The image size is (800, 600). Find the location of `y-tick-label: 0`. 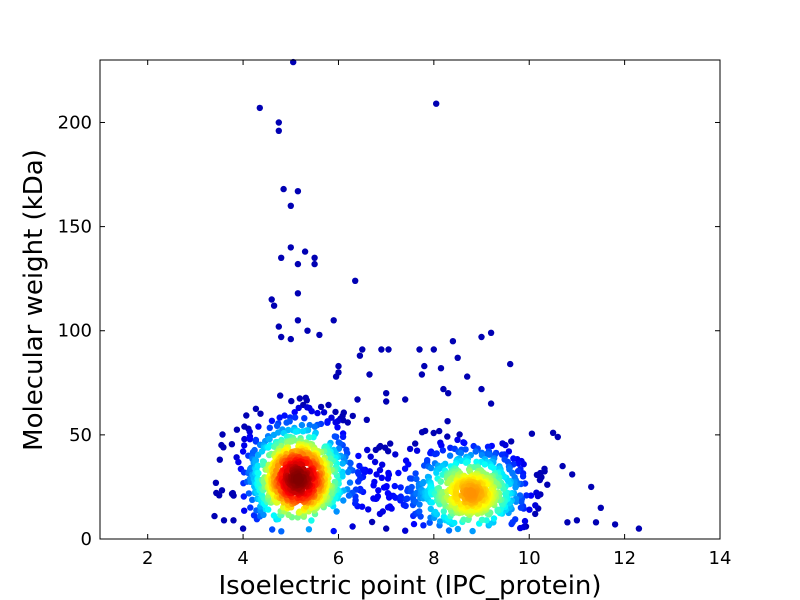

y-tick-label: 0 is located at coordinates (86, 539).